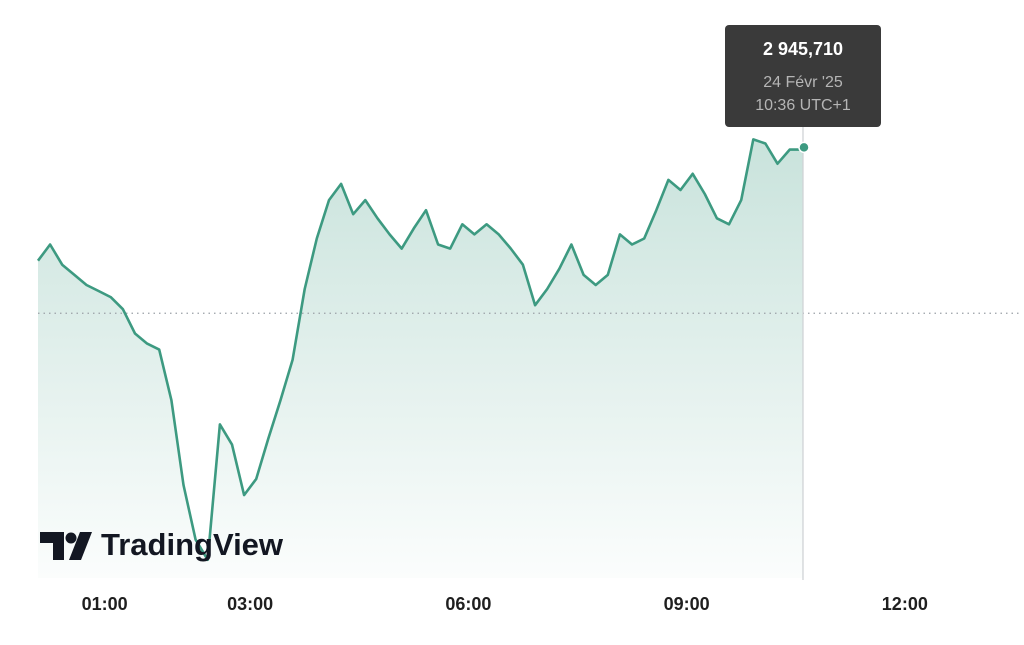  What do you see at coordinates (105, 604) in the screenshot?
I see `x-tick-label: 01:00` at bounding box center [105, 604].